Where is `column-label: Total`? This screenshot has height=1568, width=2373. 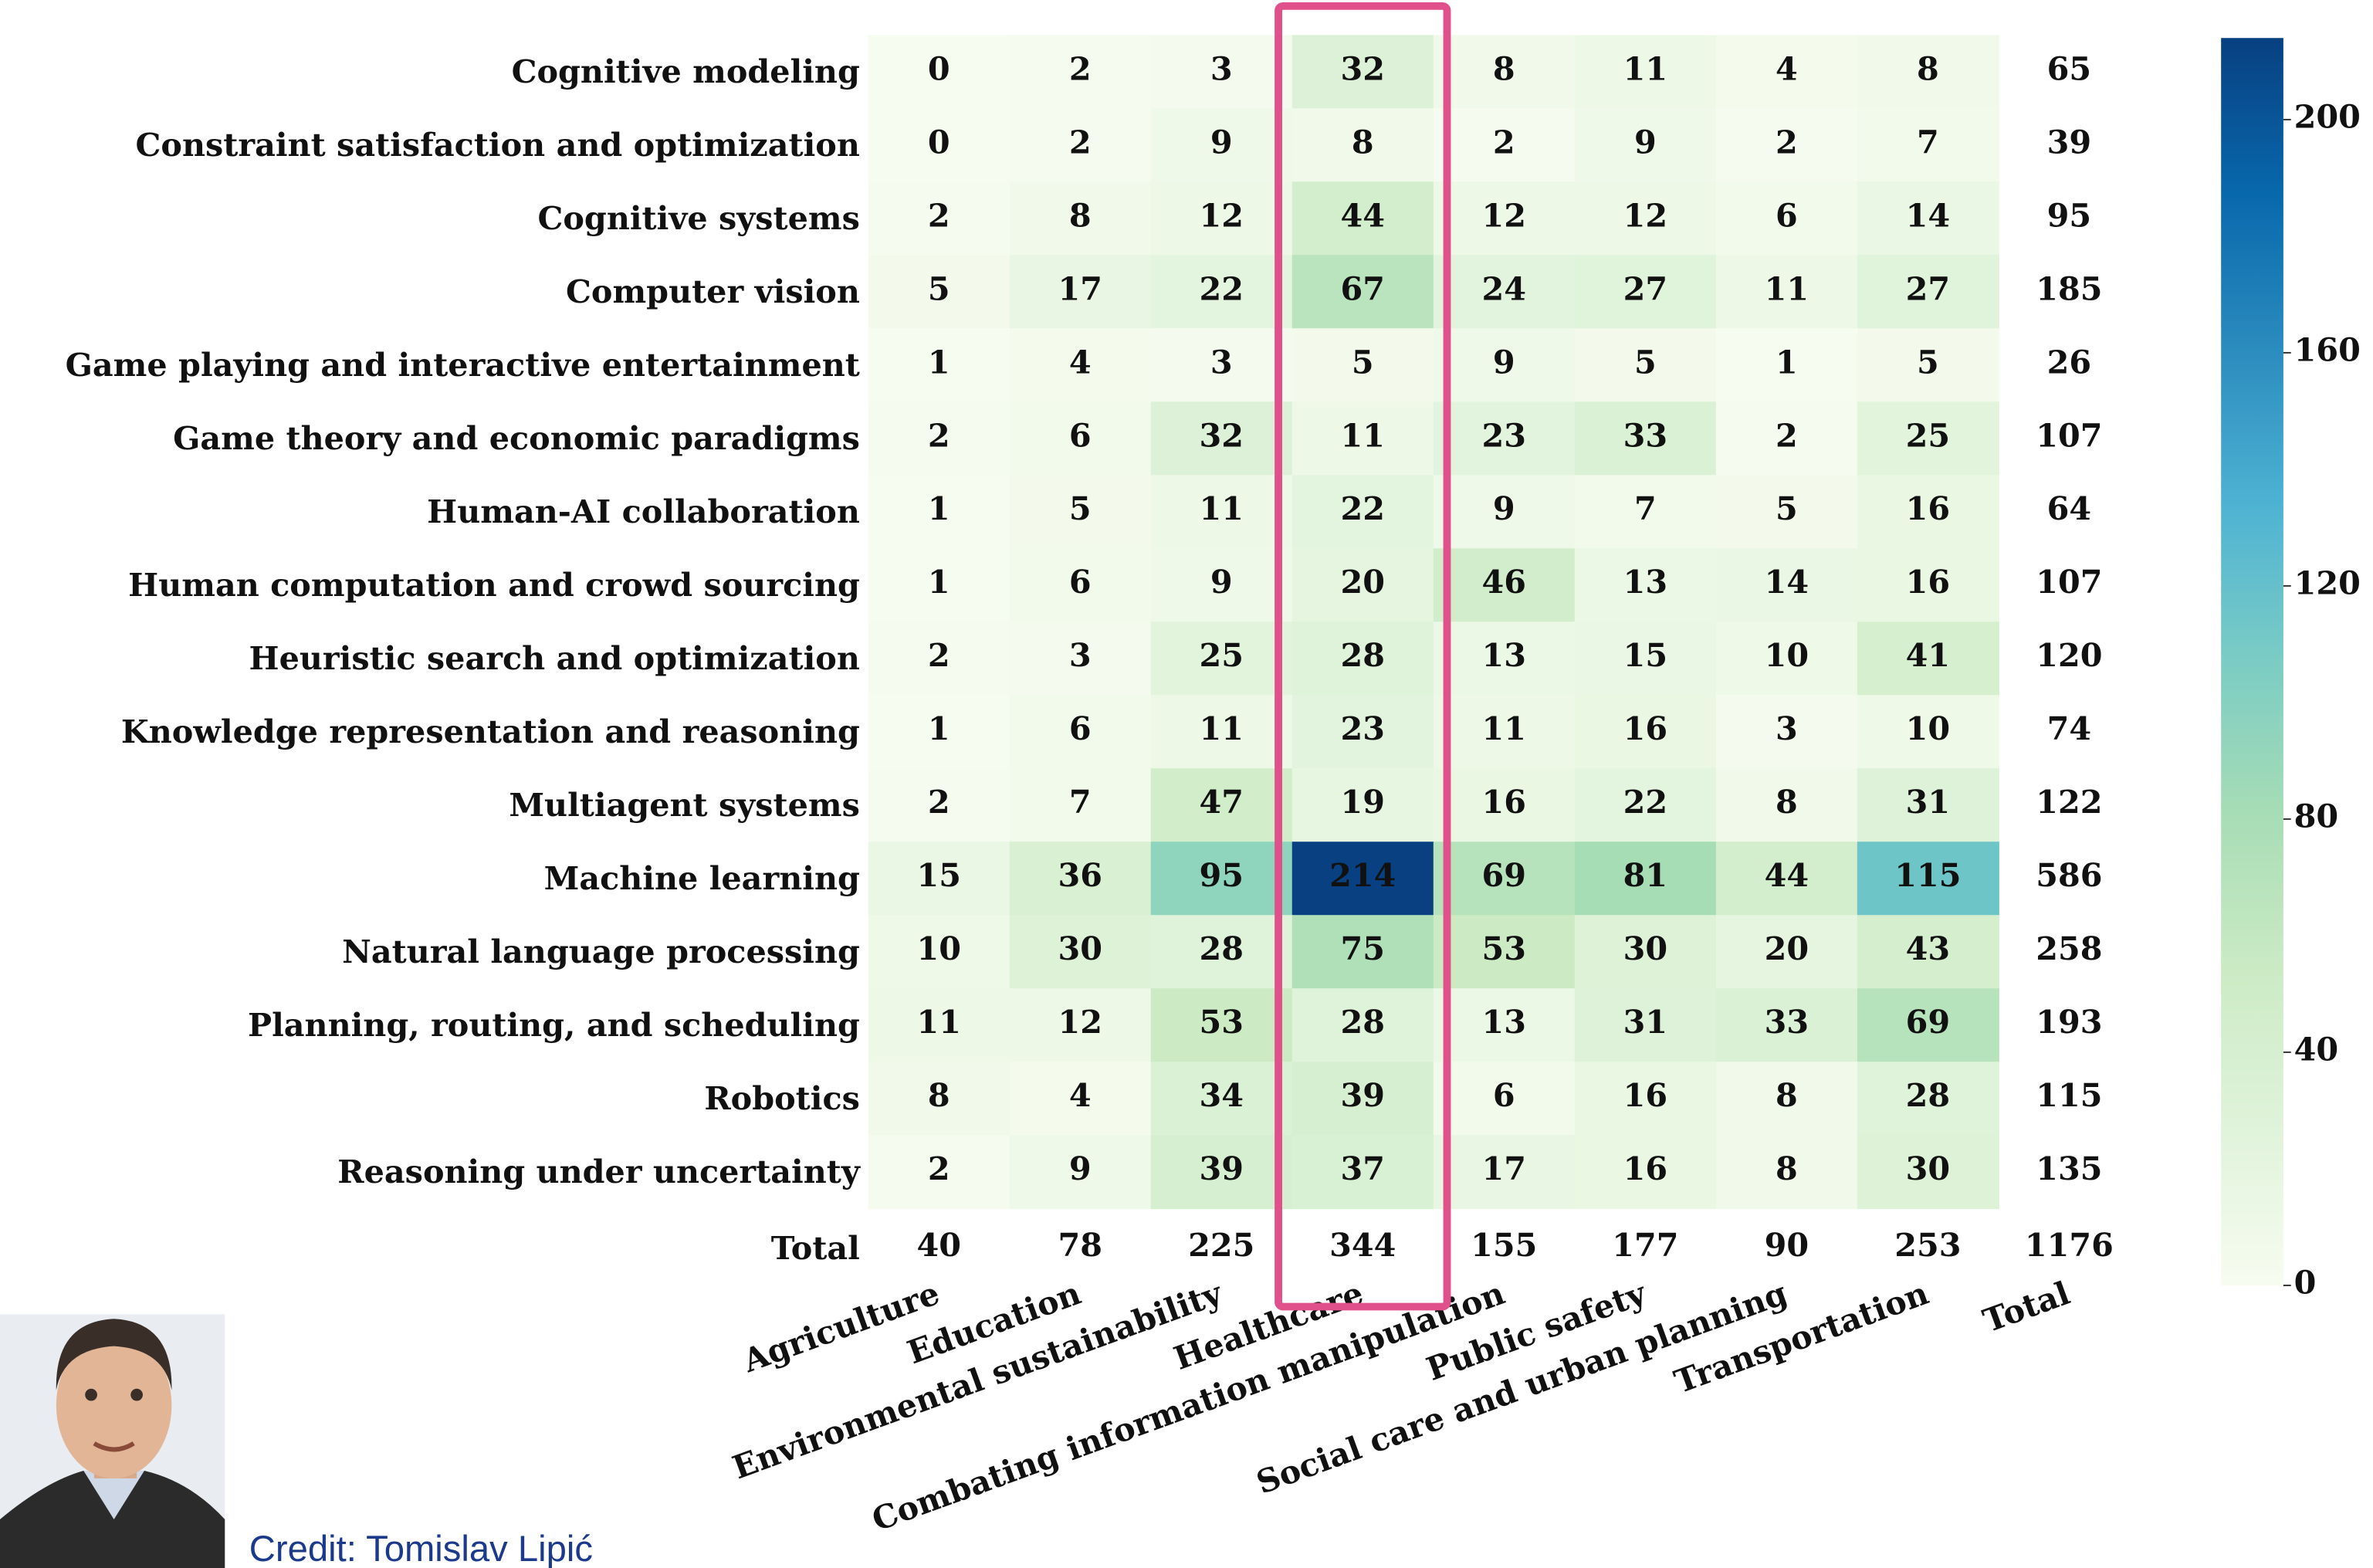 column-label: Total is located at coordinates (2026, 1306).